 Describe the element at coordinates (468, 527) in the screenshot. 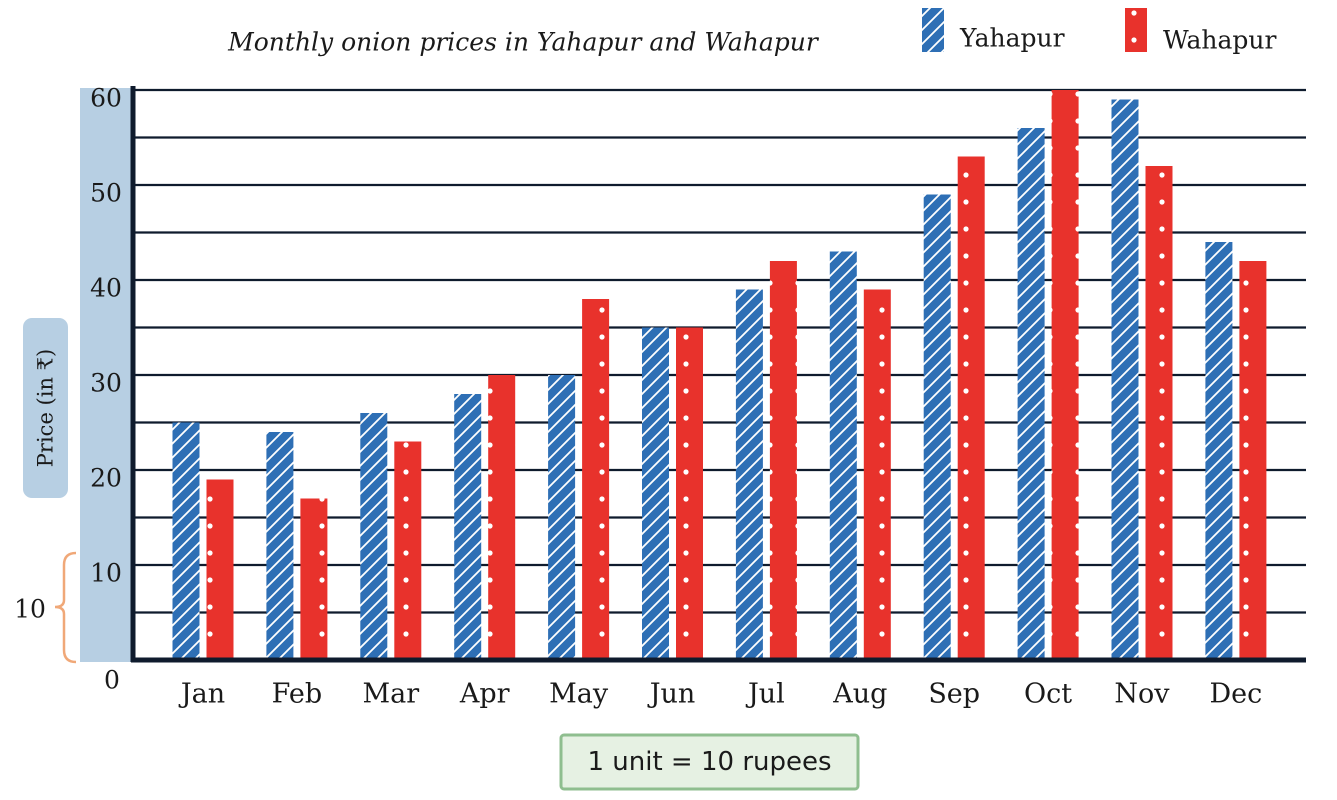

I see `bar-yahapur-apr` at that location.